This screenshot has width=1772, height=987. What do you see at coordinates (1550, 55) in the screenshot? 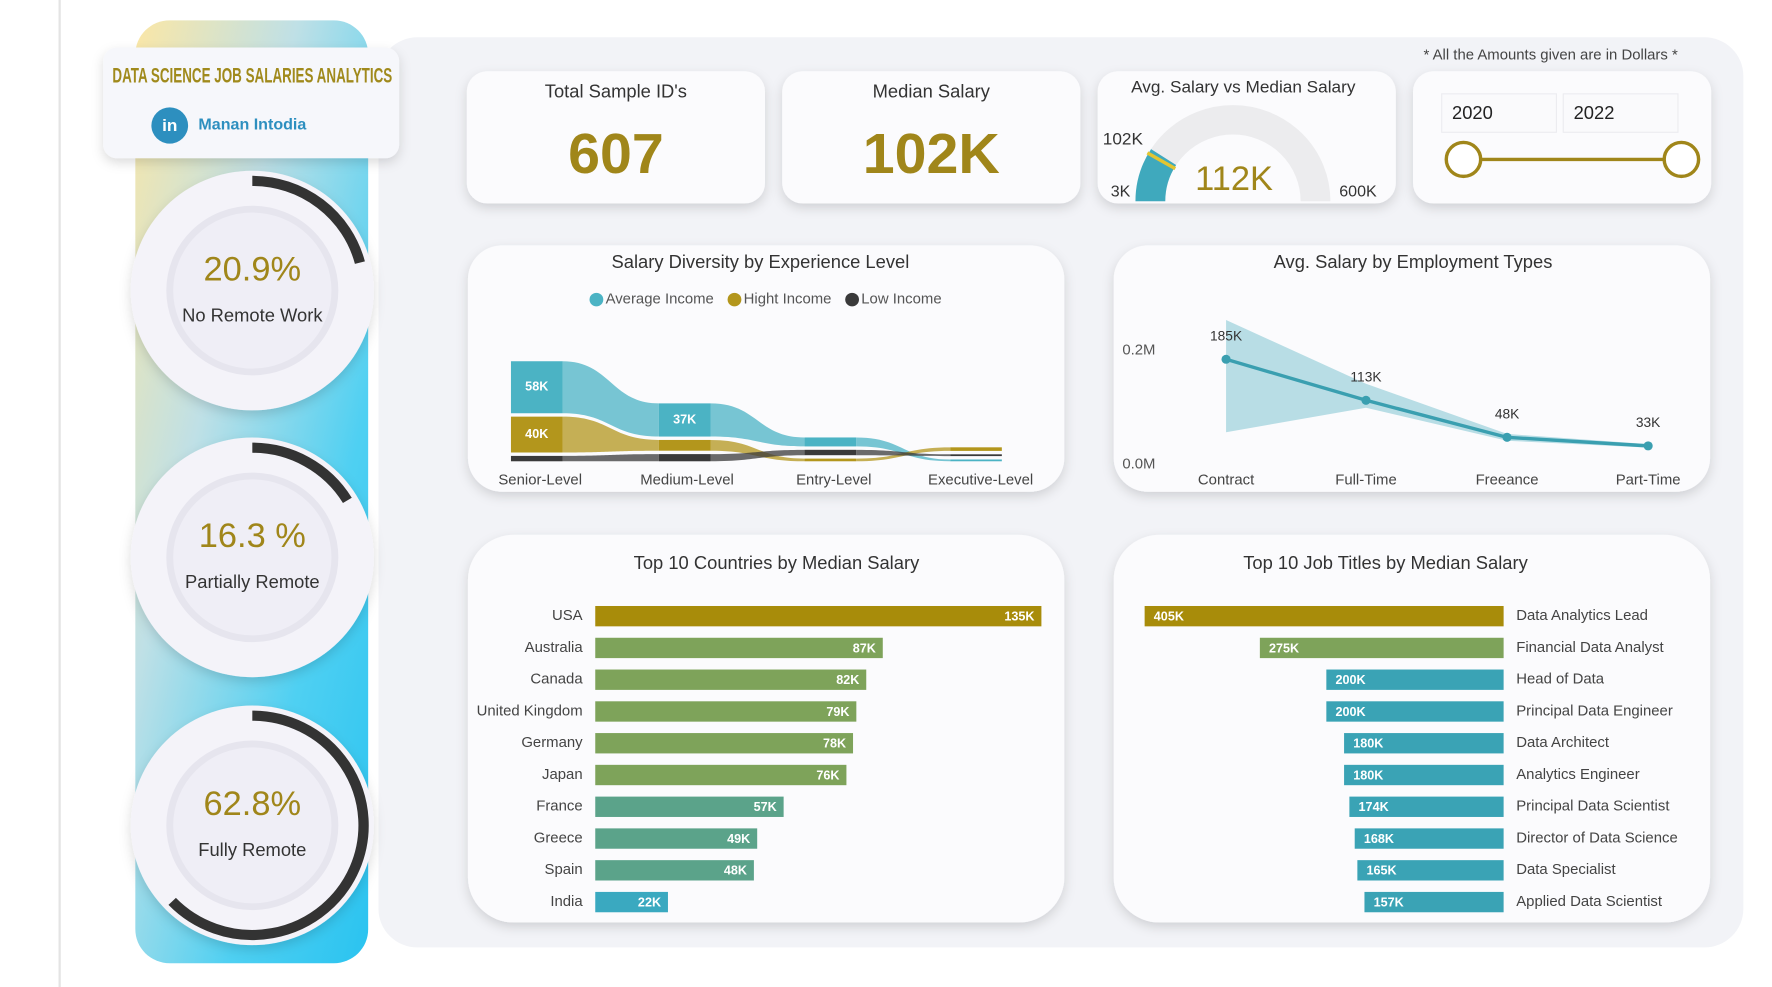
I see `currency-note: * All the Amounts given are in Dollars *` at bounding box center [1550, 55].